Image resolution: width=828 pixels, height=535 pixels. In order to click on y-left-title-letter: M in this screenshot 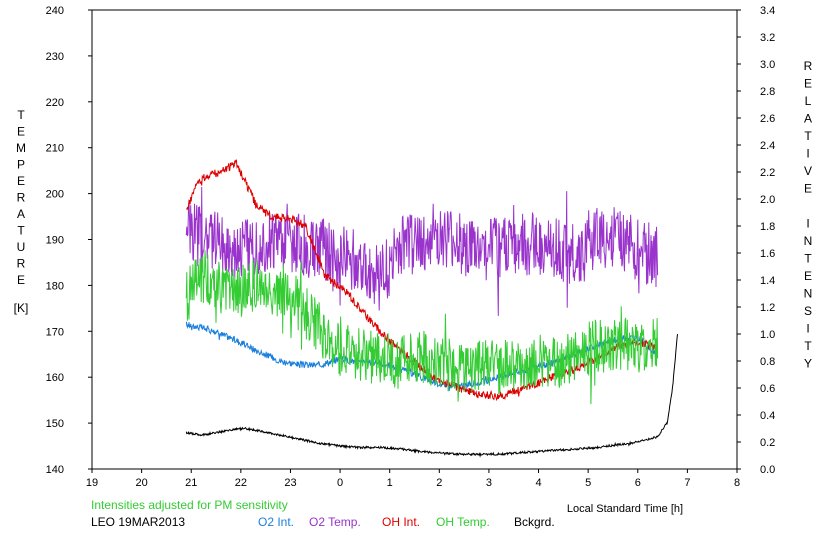, I will do `click(21, 148)`.